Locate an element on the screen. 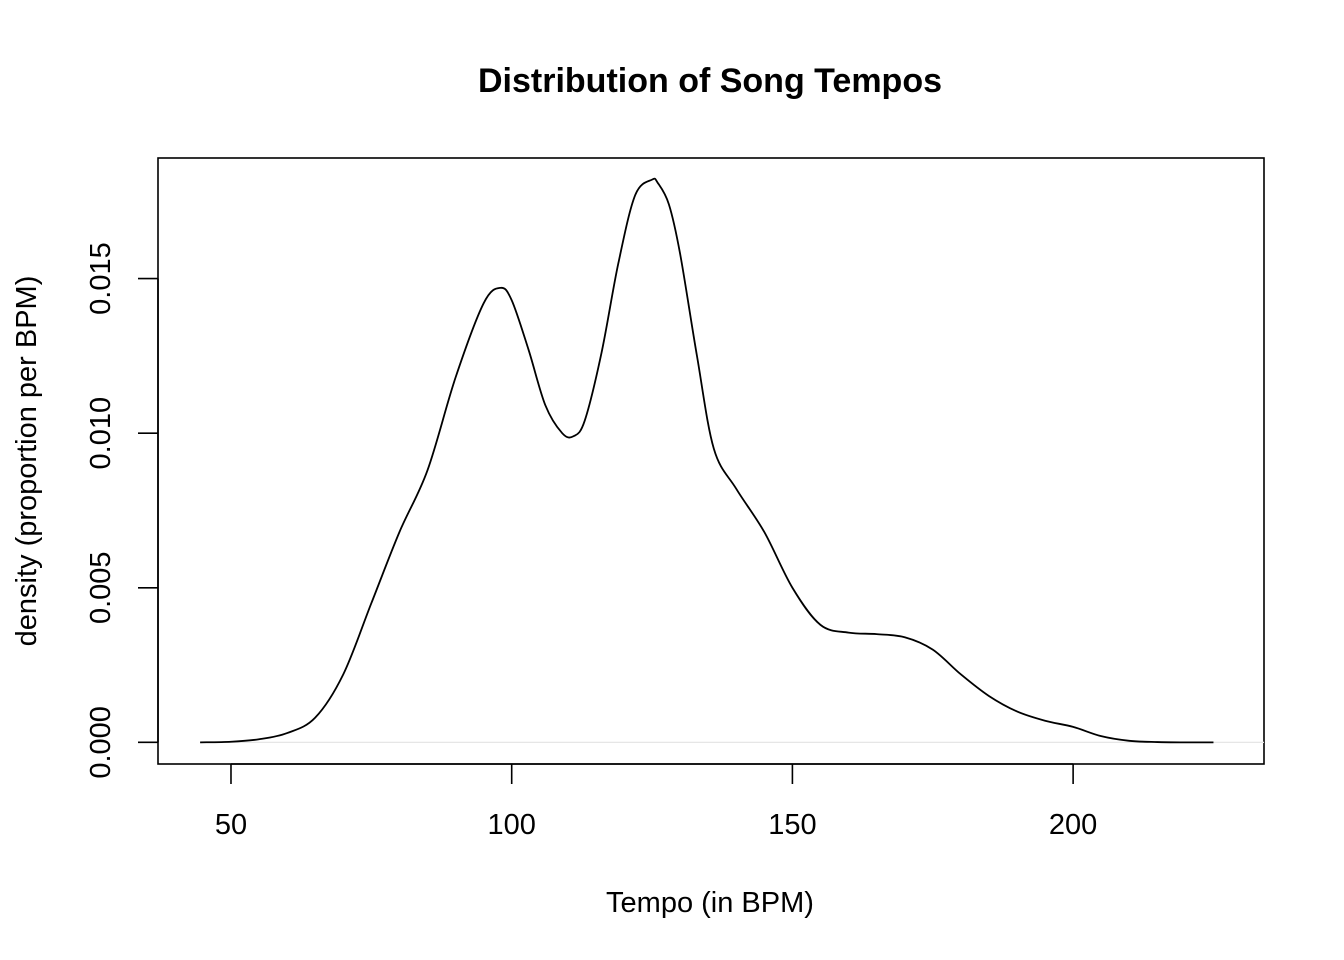  x-tick-label: 50 is located at coordinates (231, 825).